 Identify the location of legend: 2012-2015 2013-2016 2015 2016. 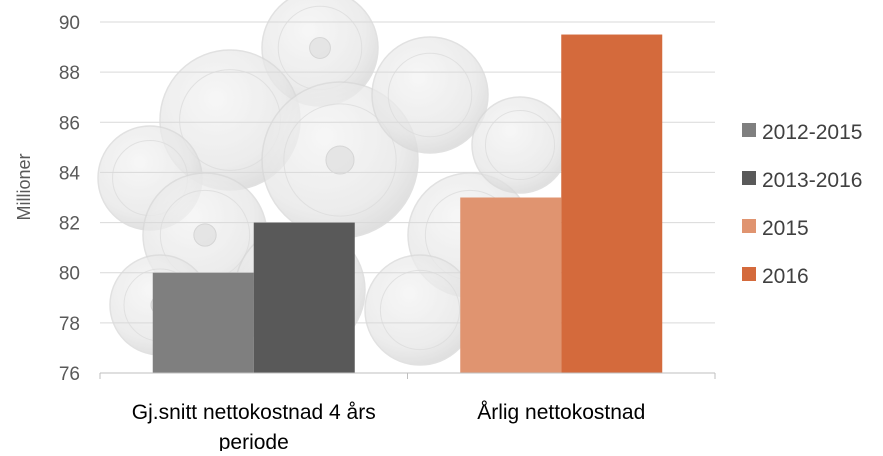
(802, 204).